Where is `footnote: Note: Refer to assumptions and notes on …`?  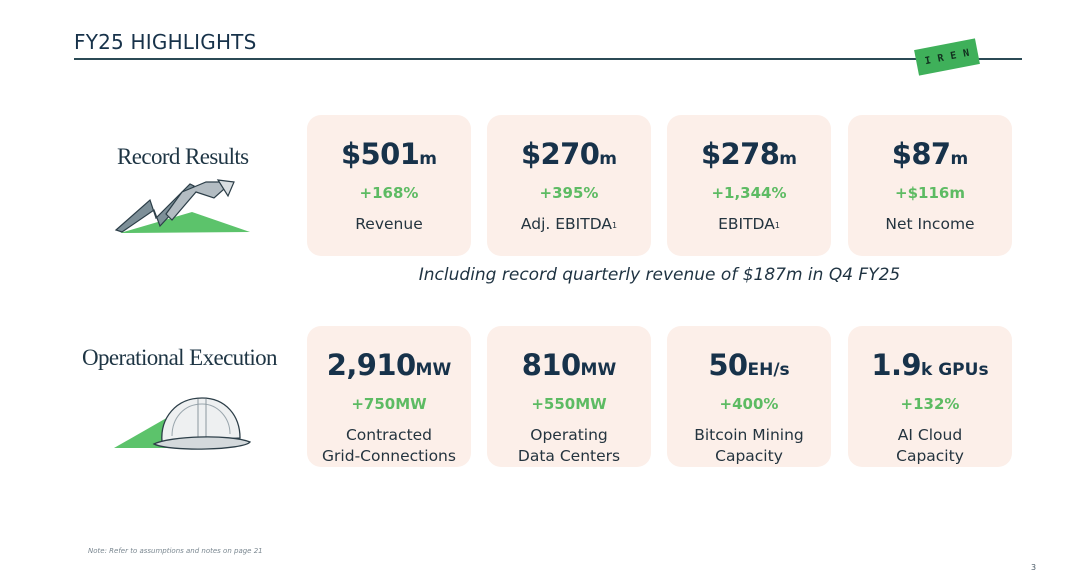
footnote: Note: Refer to assumptions and notes on … is located at coordinates (175, 551).